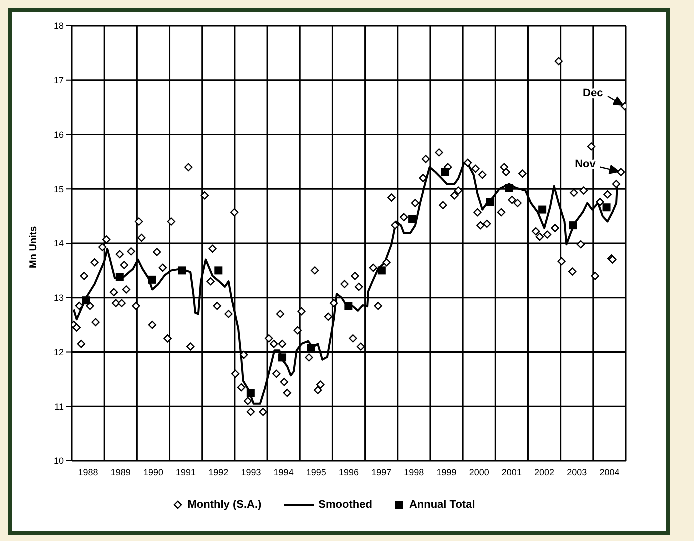 The width and height of the screenshot is (694, 541). I want to click on x-tick-label: 1989, so click(120, 472).